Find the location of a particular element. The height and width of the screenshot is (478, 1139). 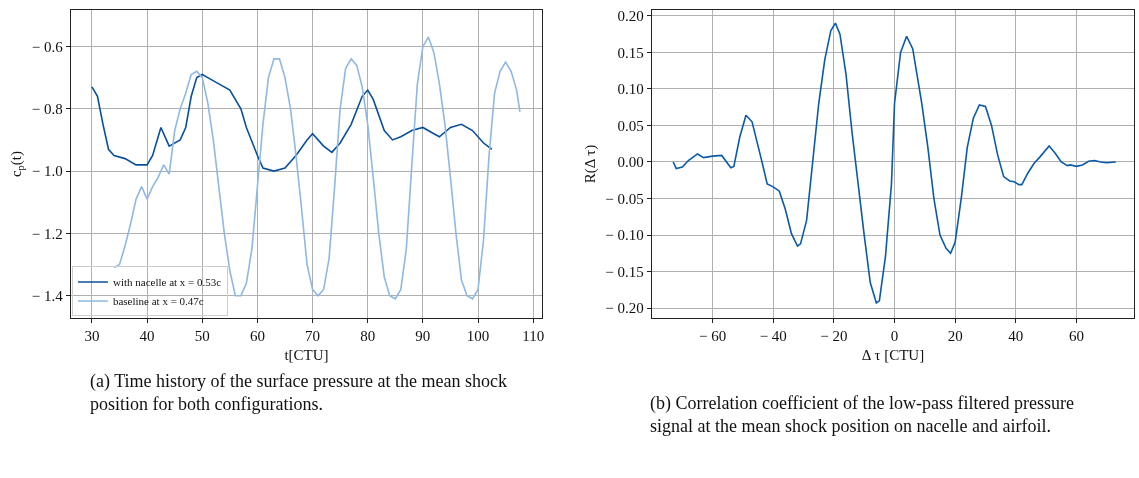

y-tick-label: 0.10 is located at coordinates (630, 89).